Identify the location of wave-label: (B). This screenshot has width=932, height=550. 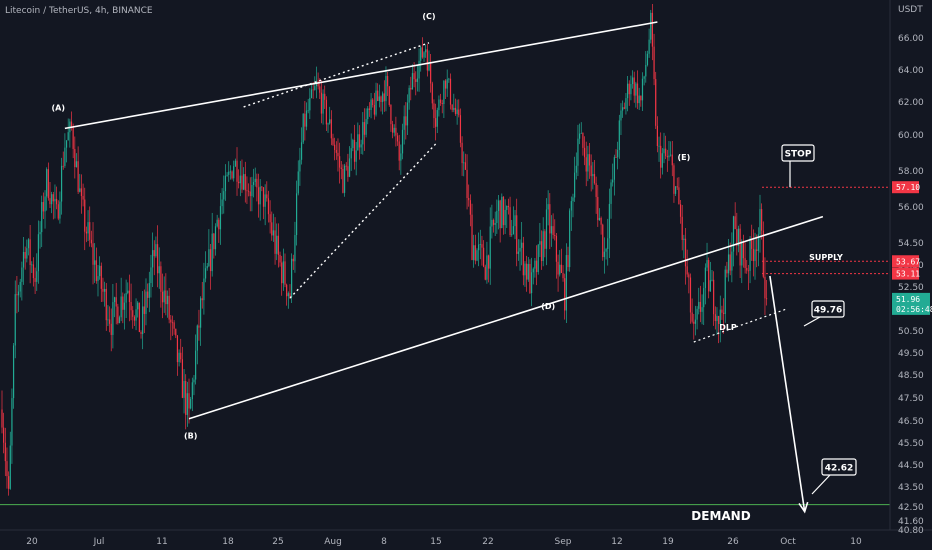
(190, 436).